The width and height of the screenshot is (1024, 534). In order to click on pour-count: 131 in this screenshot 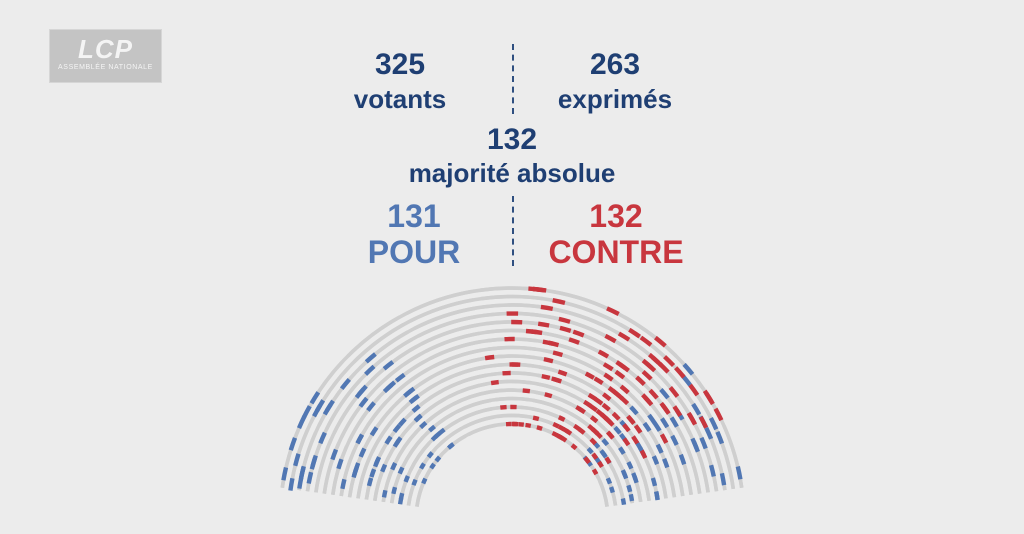, I will do `click(414, 216)`.